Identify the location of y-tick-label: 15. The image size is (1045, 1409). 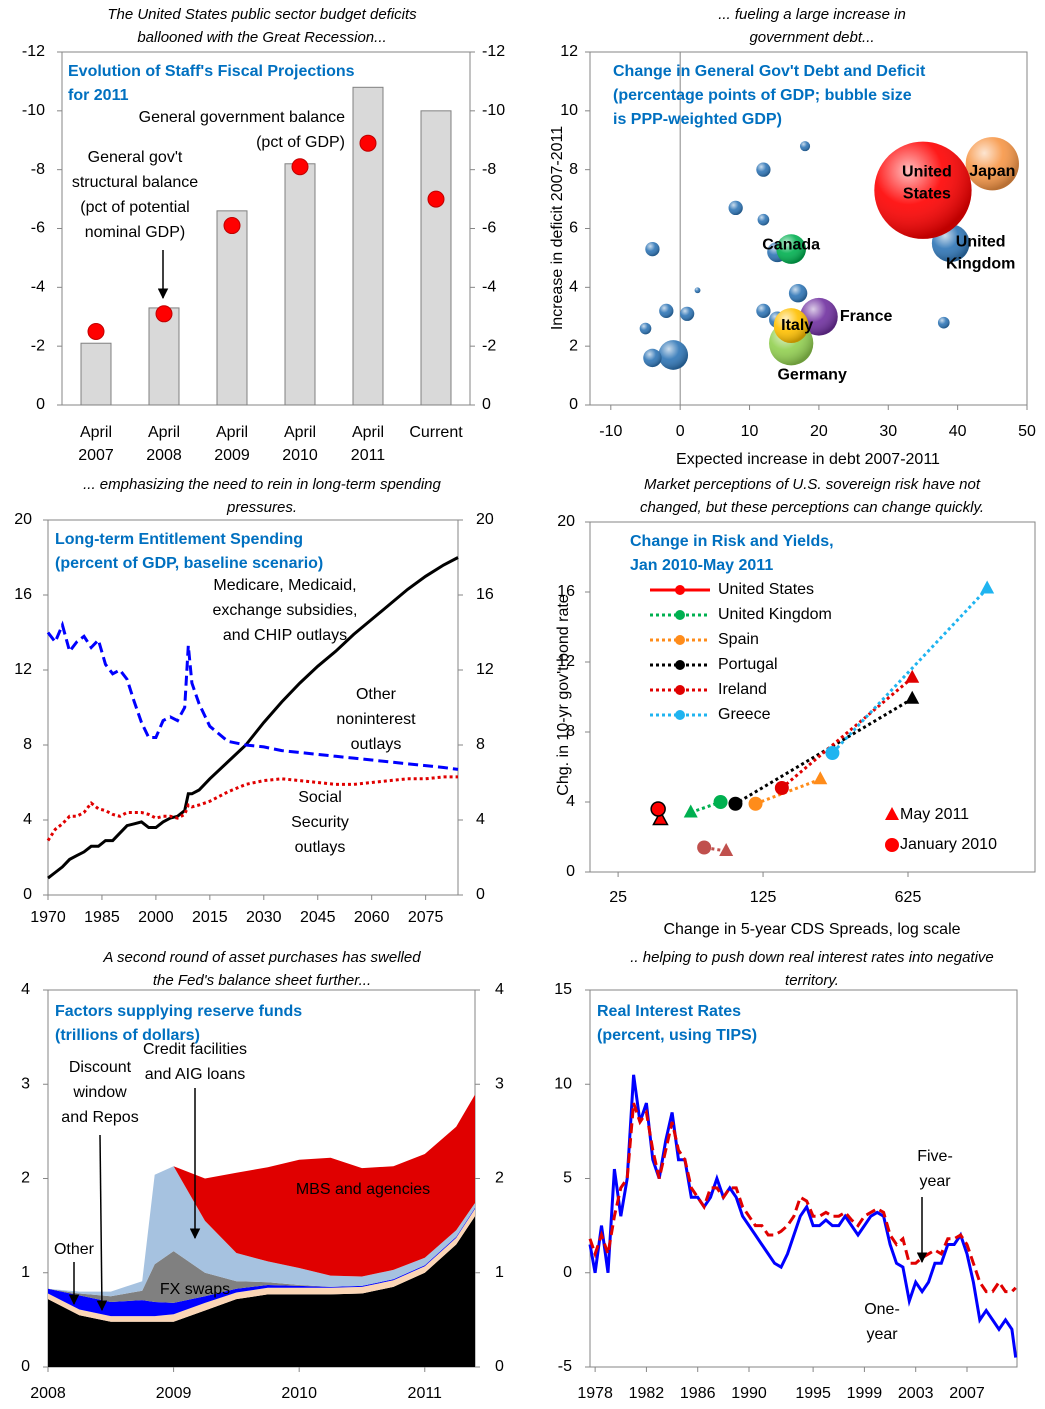
(563, 989).